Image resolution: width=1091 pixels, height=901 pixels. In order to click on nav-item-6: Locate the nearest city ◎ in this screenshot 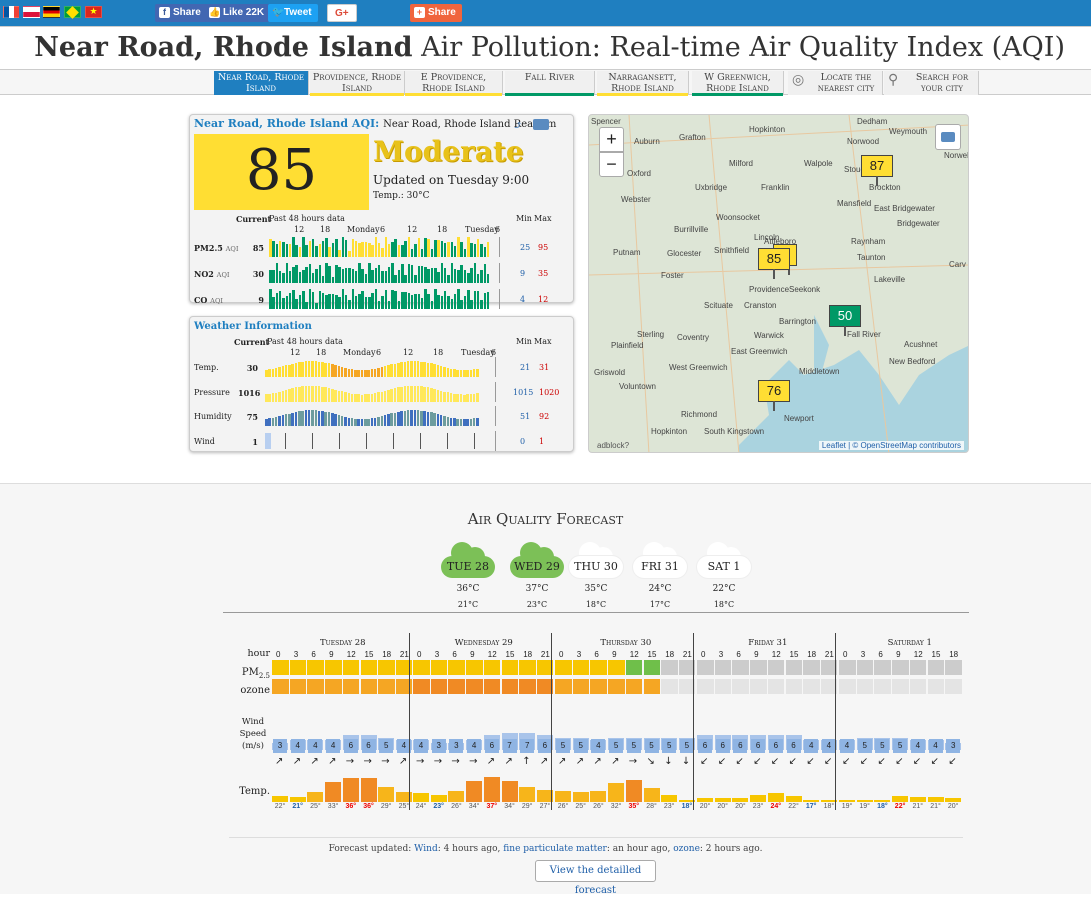, I will do `click(835, 83)`.